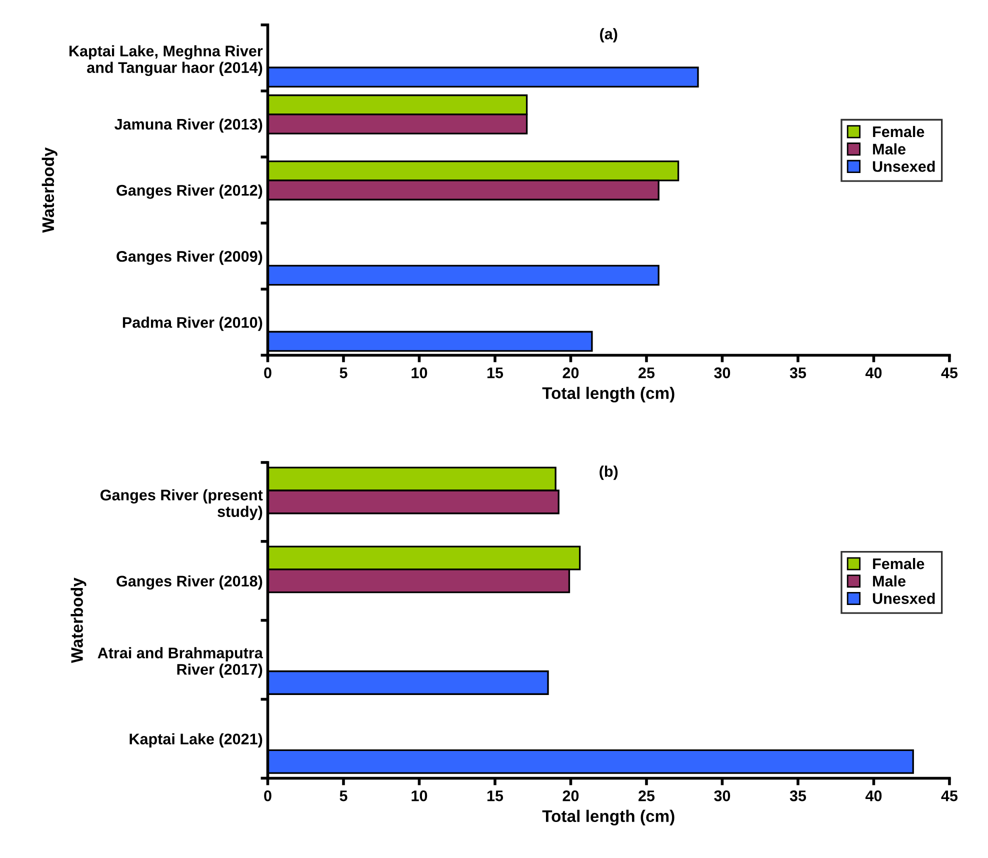  Describe the element at coordinates (166, 60) in the screenshot. I see `y-tick-label: Kaptai Lake, Meghna River and Tanguar haor (2014)` at that location.